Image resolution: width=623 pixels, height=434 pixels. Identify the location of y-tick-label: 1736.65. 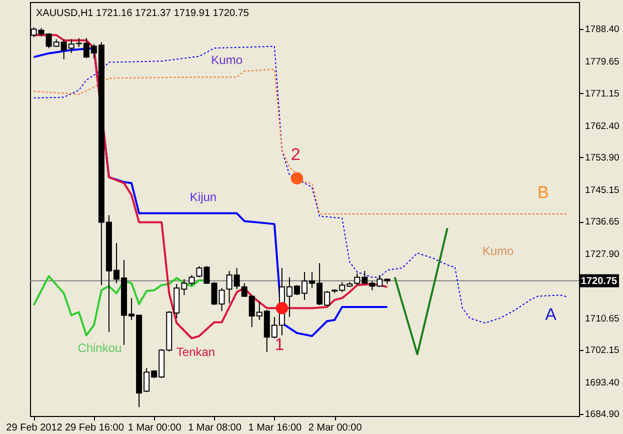
(602, 222).